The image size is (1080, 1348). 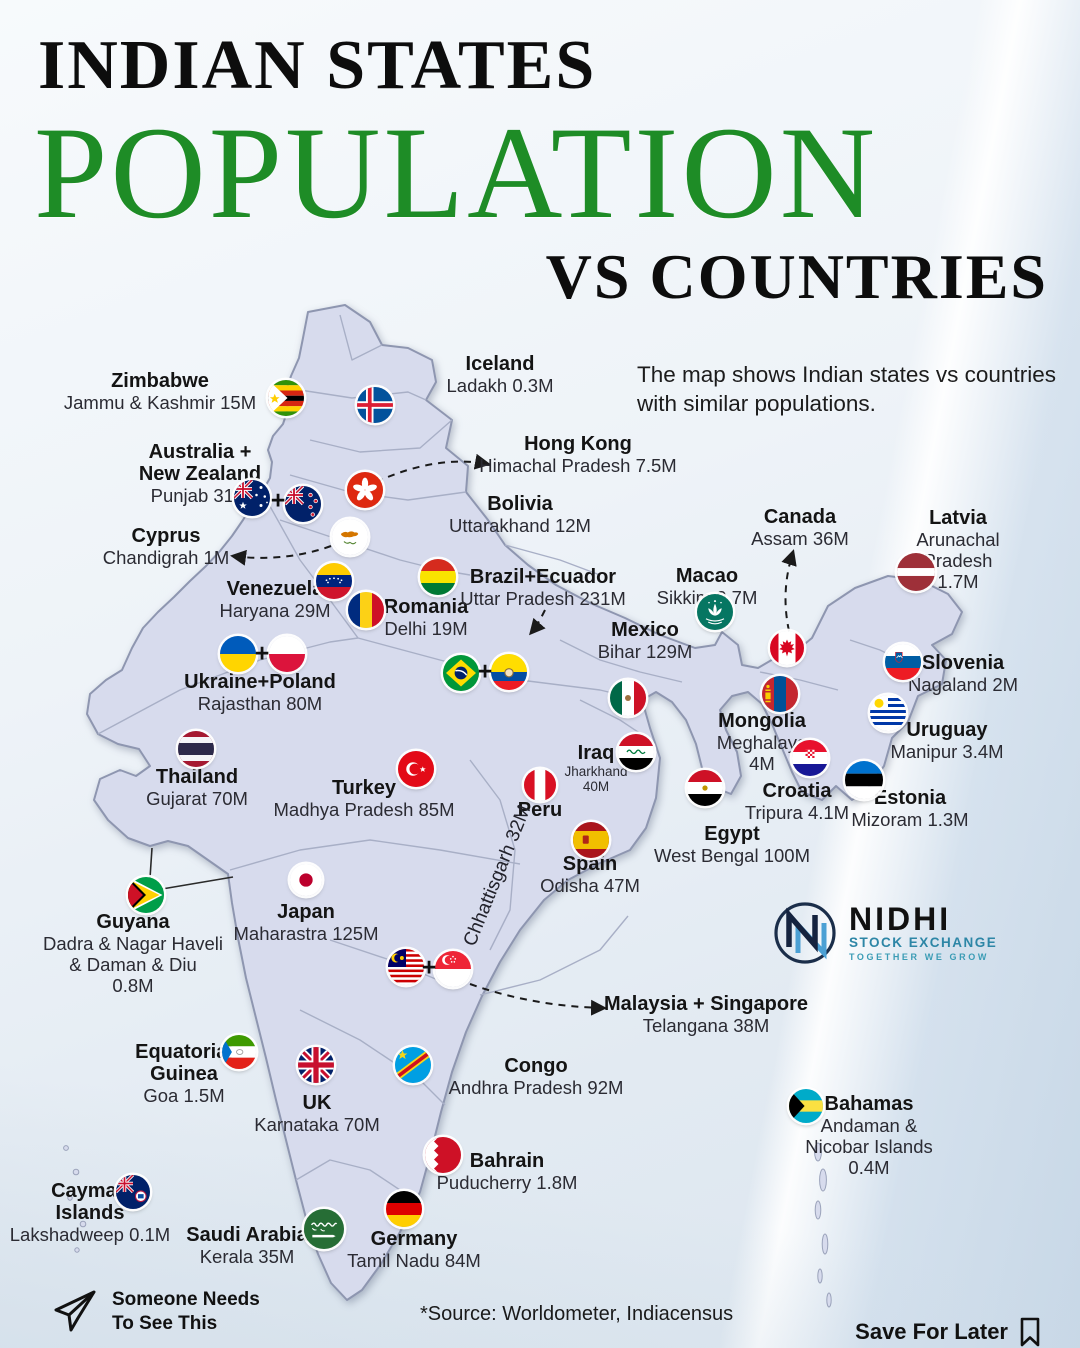 I want to click on country-label: Peru, so click(x=540, y=810).